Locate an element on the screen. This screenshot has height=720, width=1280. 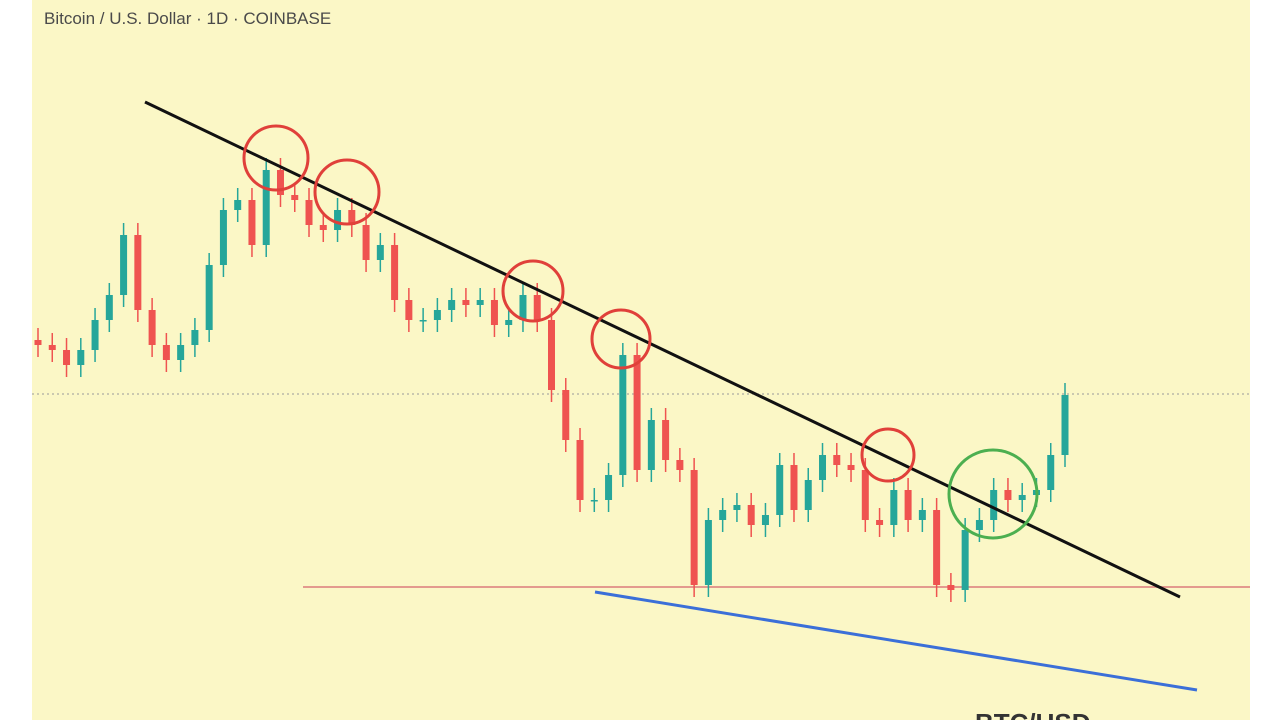
chart-title: Bitcoin / U.S. Dollar · 1D · COINBASE is located at coordinates (187, 18).